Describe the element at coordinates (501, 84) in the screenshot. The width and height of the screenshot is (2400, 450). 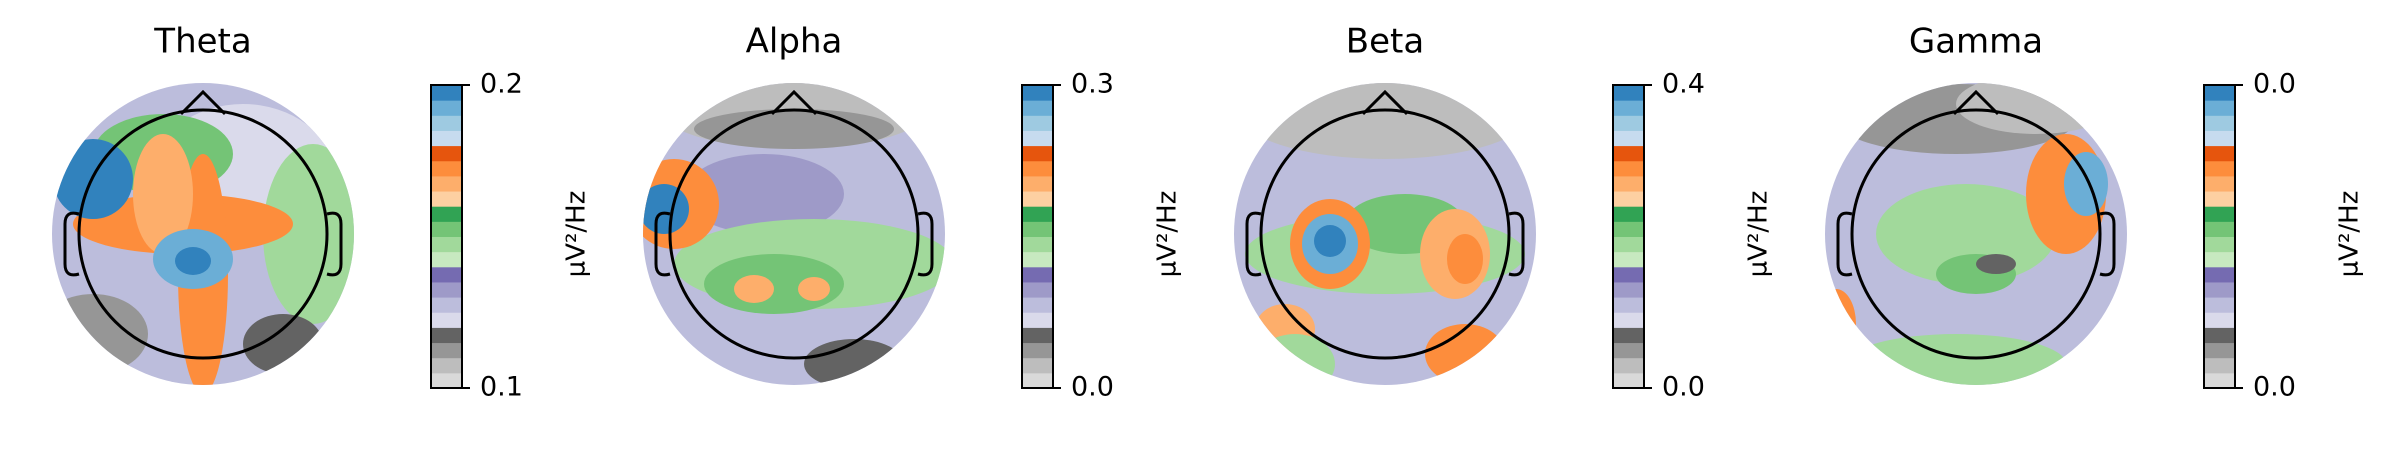
I see `colorbar-tick-label: 0.2` at that location.